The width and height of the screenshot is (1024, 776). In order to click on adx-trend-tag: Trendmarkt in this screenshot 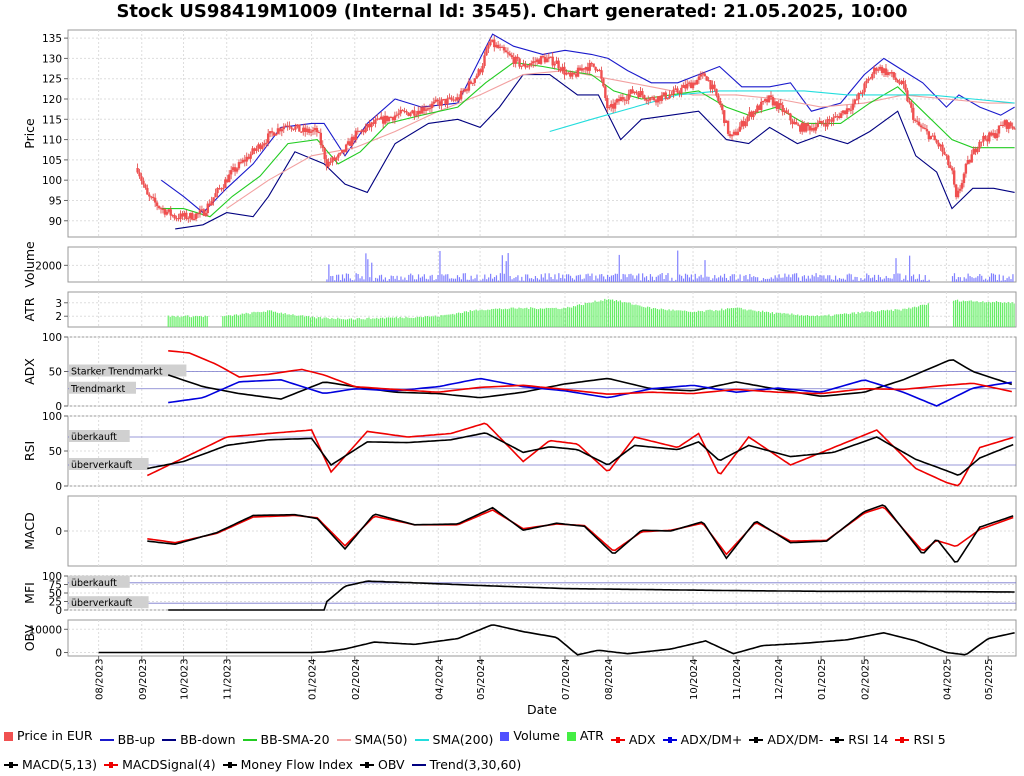, I will do `click(97, 389)`.